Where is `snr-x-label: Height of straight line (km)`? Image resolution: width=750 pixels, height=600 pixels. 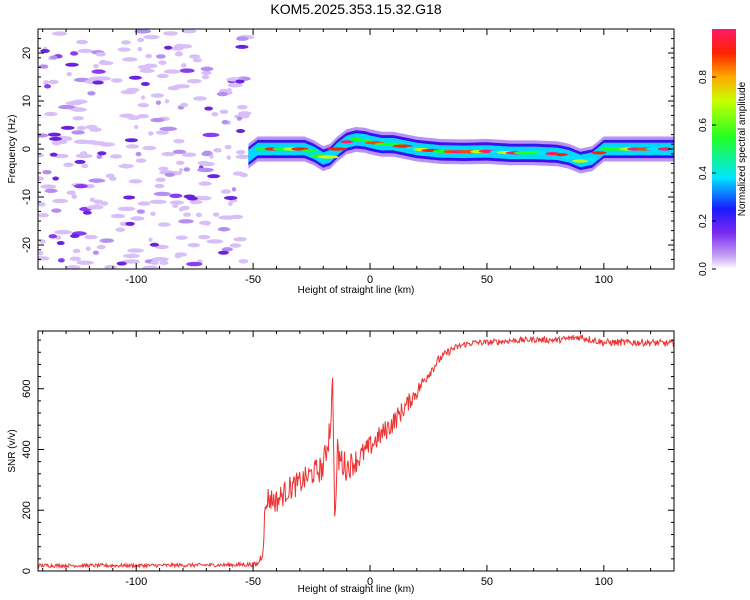 snr-x-label: Height of straight line (km) is located at coordinates (356, 589).